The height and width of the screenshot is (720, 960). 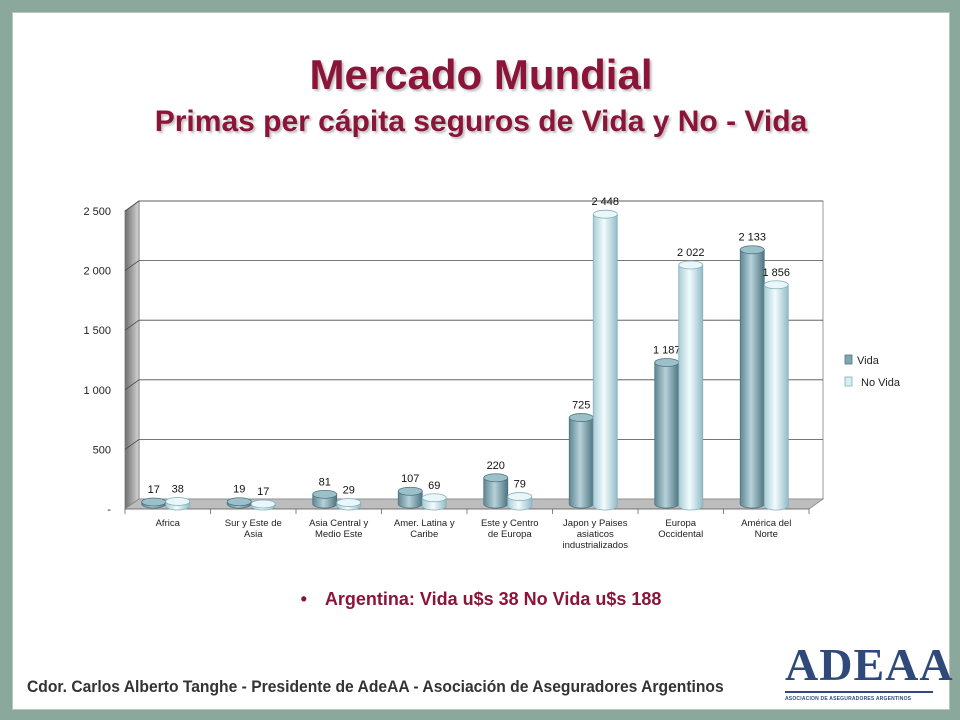 What do you see at coordinates (97, 212) in the screenshot?
I see `y-tick-label: 2 500` at bounding box center [97, 212].